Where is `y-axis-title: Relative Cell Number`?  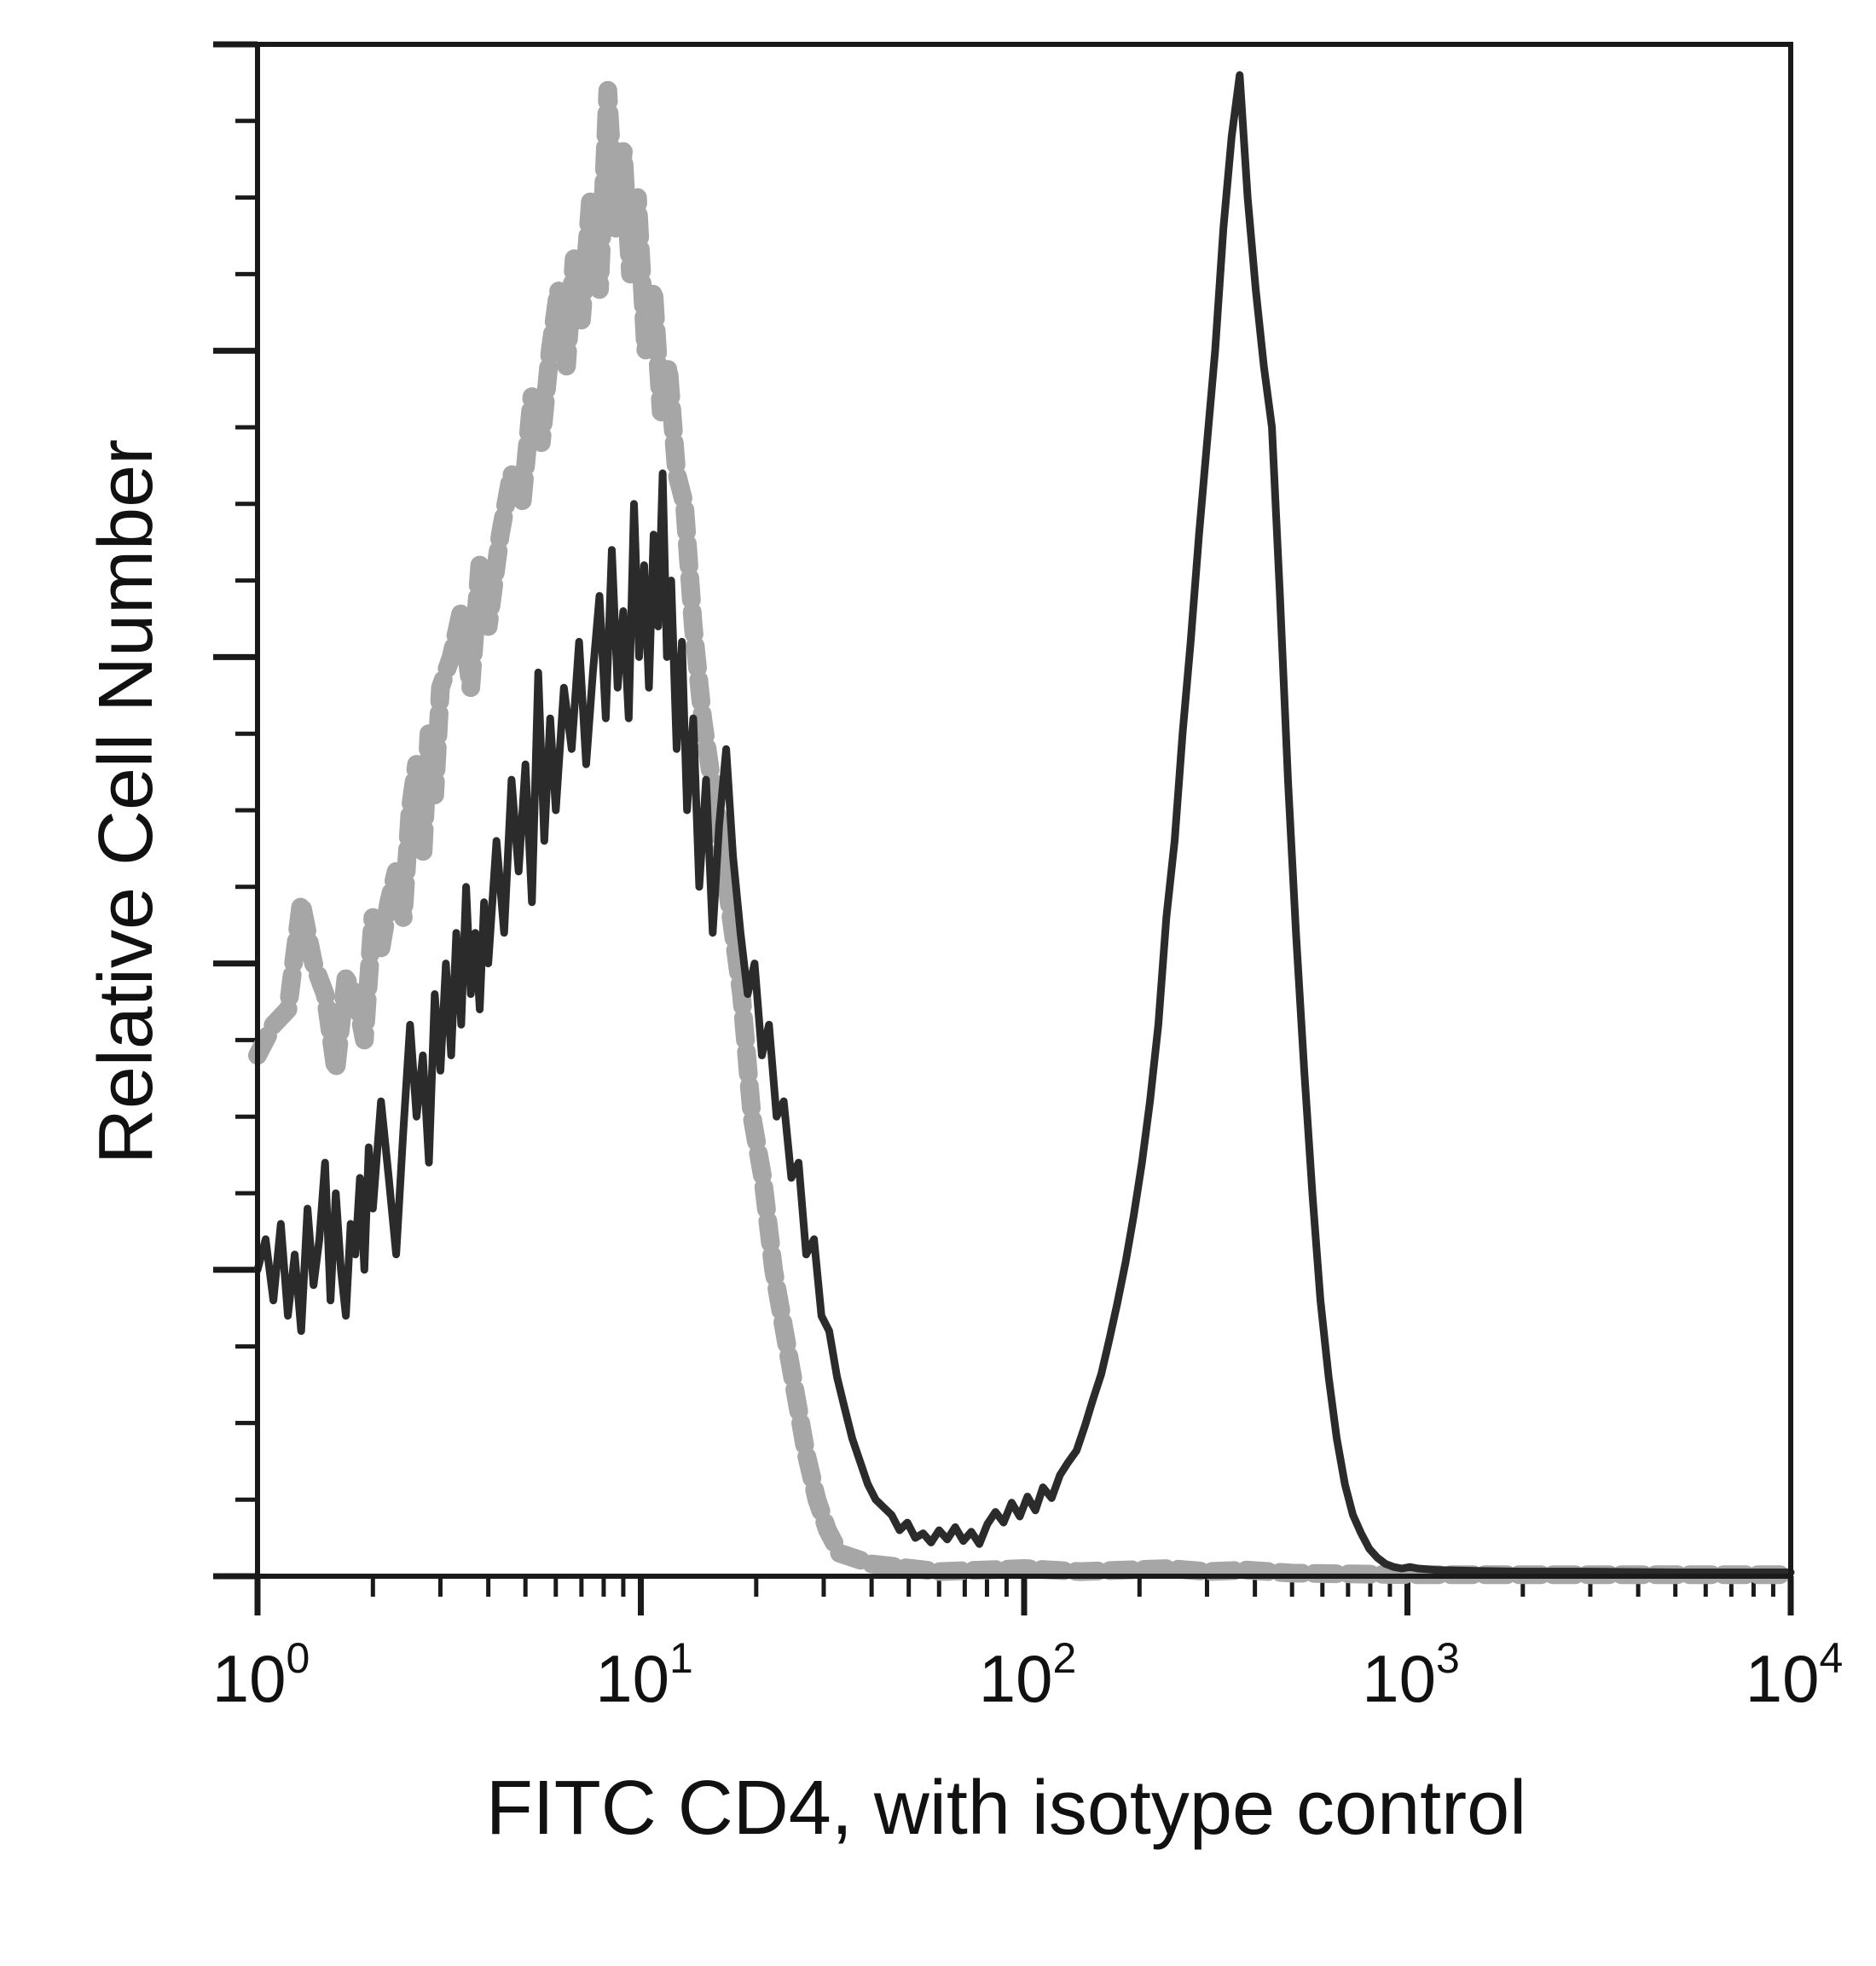
y-axis-title: Relative Cell Number is located at coordinates (127, 802).